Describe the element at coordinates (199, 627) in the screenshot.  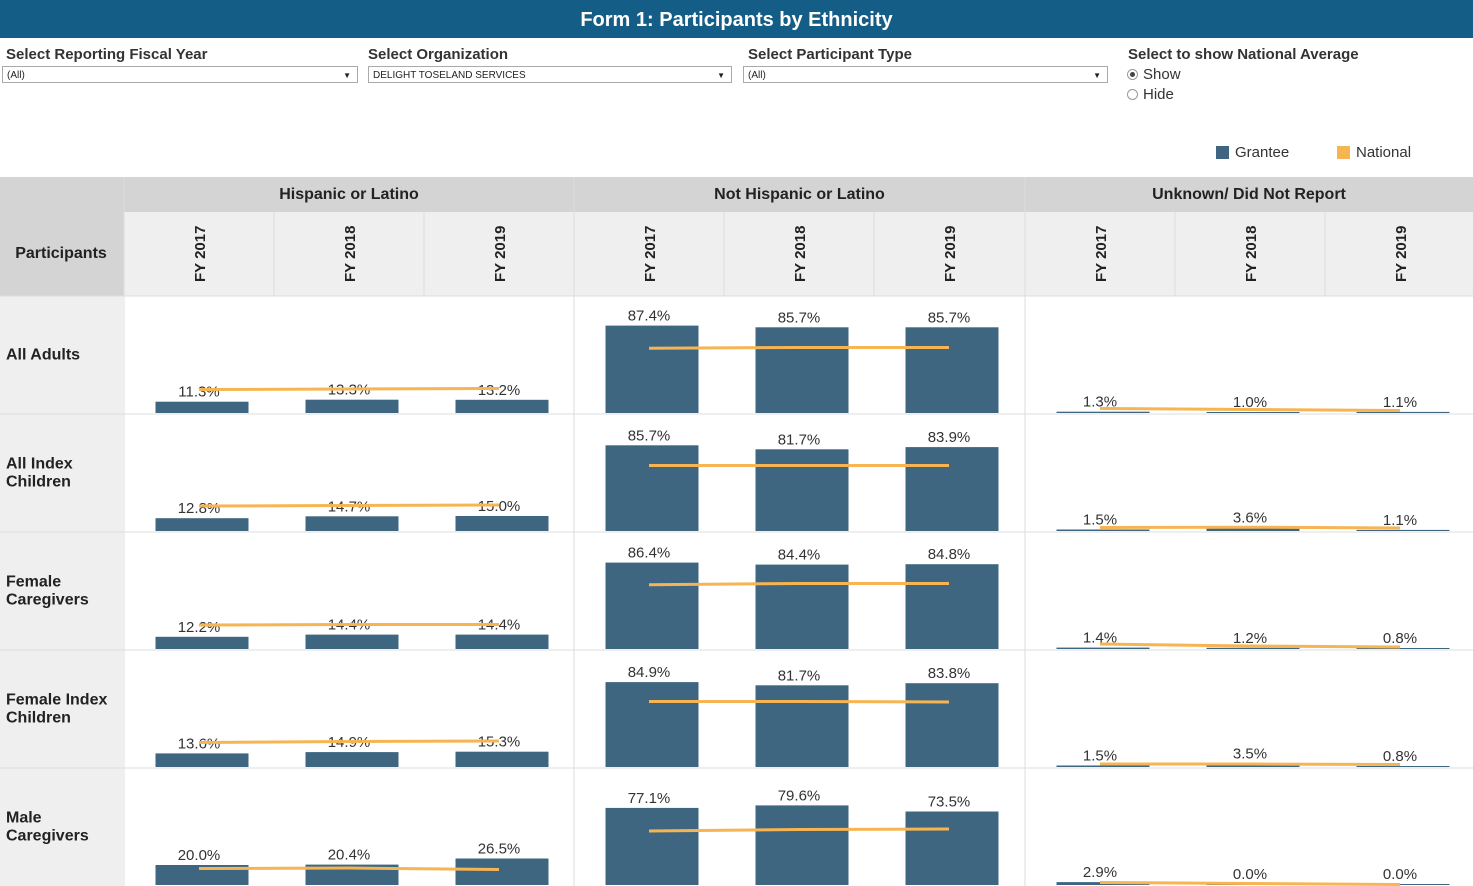
I see `data-label: 12.2%` at that location.